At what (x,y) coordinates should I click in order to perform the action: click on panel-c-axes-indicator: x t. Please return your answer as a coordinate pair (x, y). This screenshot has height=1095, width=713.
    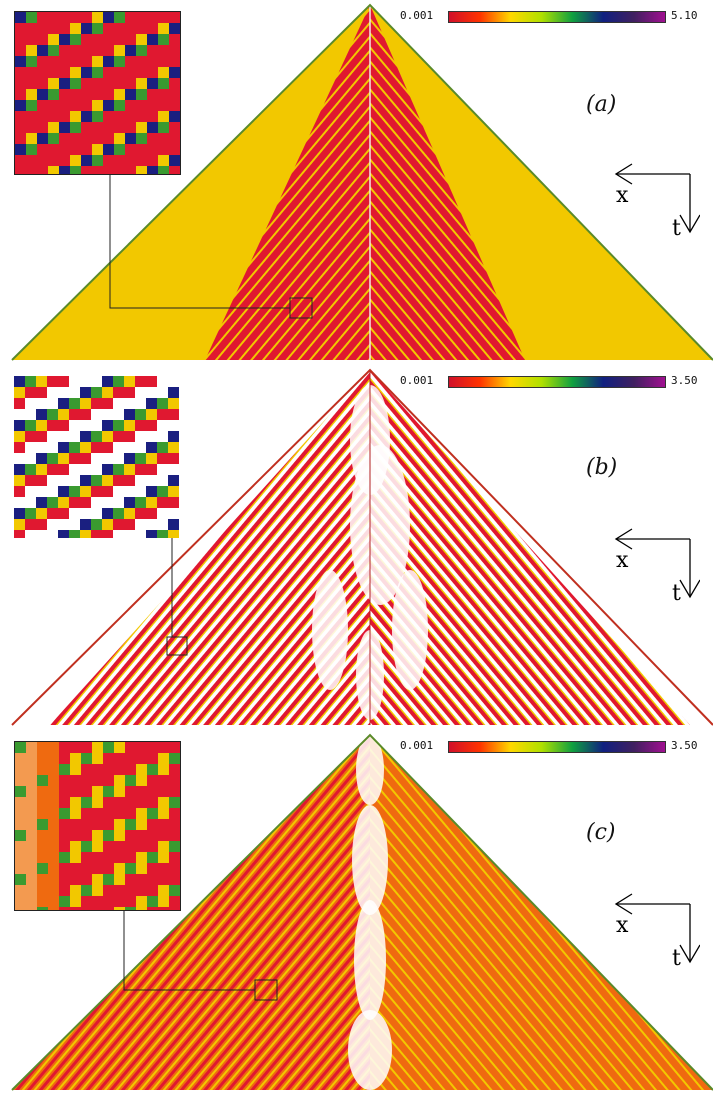
    Looking at the image, I should click on (657, 931).